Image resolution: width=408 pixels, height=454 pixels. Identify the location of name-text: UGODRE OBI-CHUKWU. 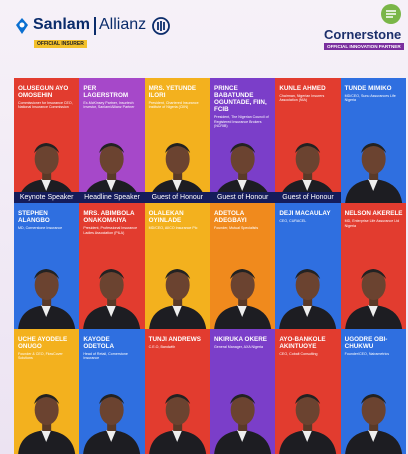
(366, 342).